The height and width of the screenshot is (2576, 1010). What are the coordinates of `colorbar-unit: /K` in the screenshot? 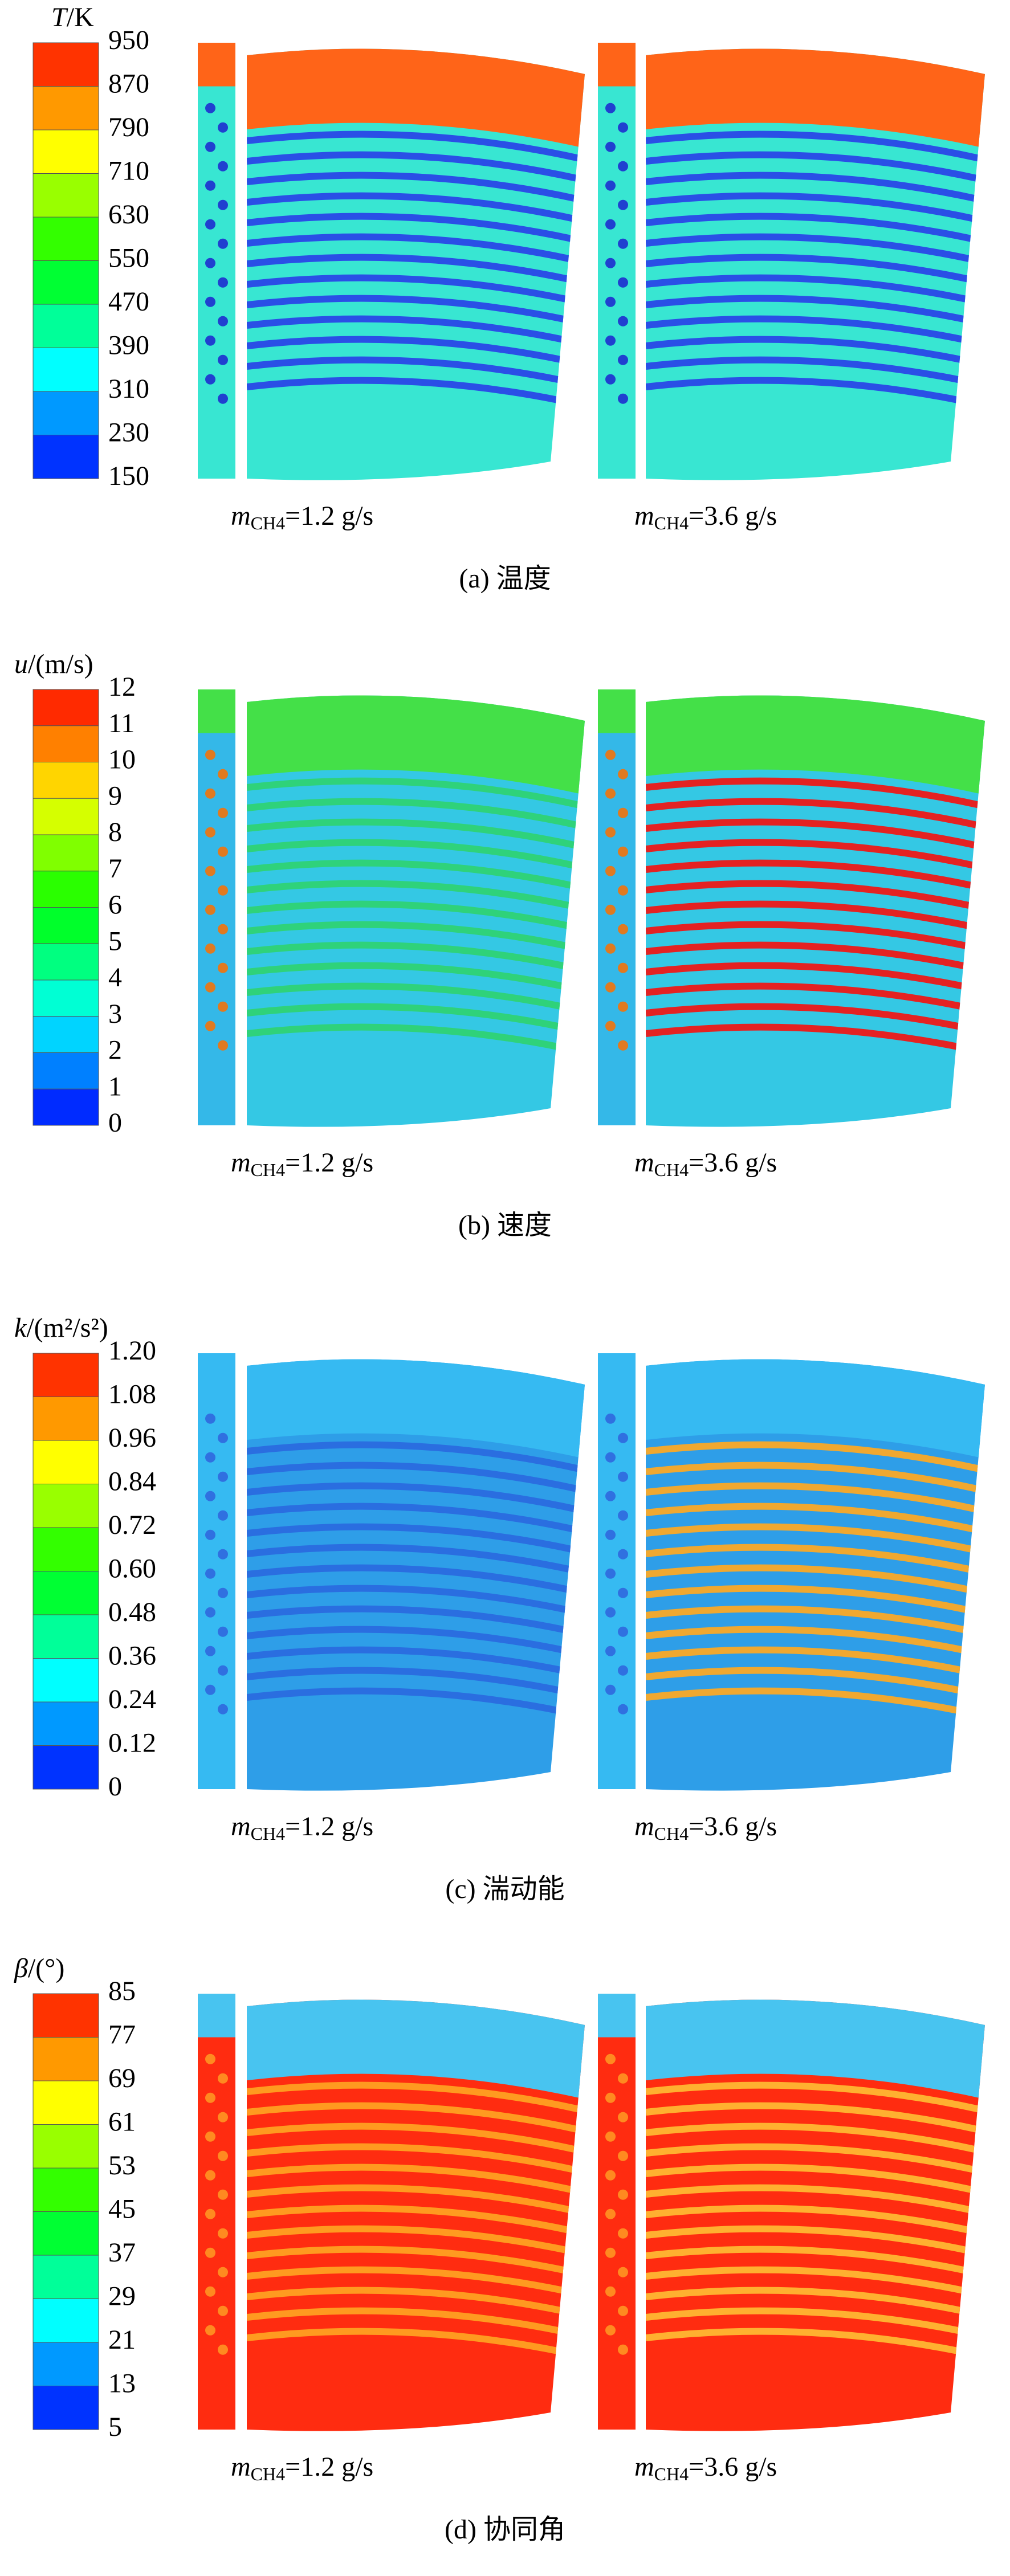 It's located at (80, 17).